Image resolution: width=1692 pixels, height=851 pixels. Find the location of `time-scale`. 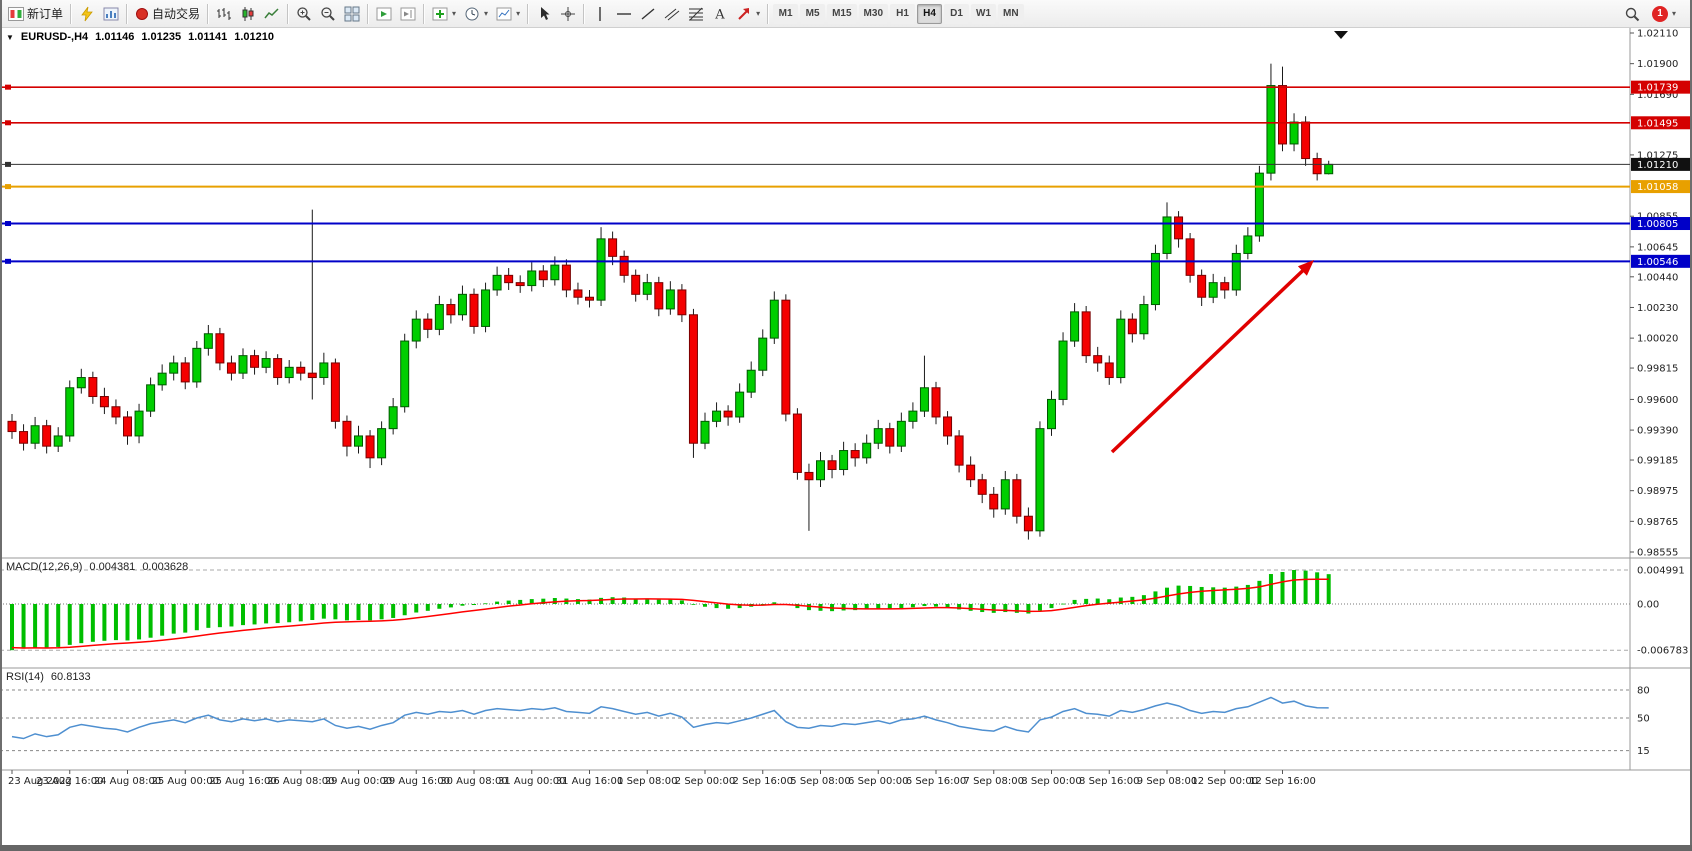

time-scale is located at coordinates (815, 782).